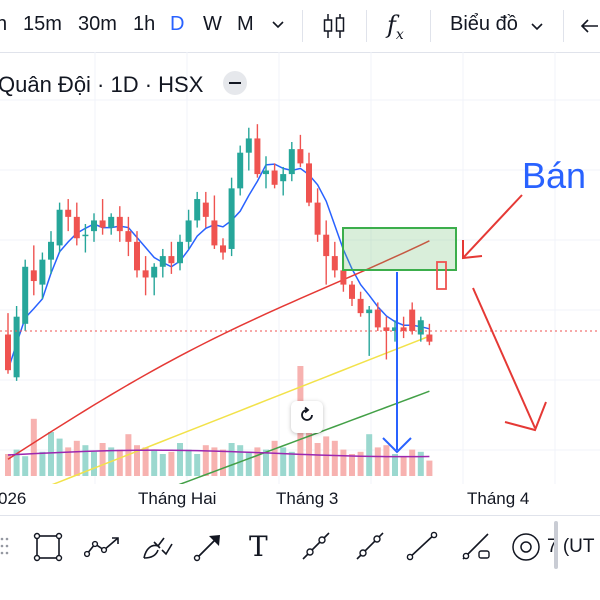 This screenshot has height=600, width=600. I want to click on ma-line-purple, so click(218, 453).